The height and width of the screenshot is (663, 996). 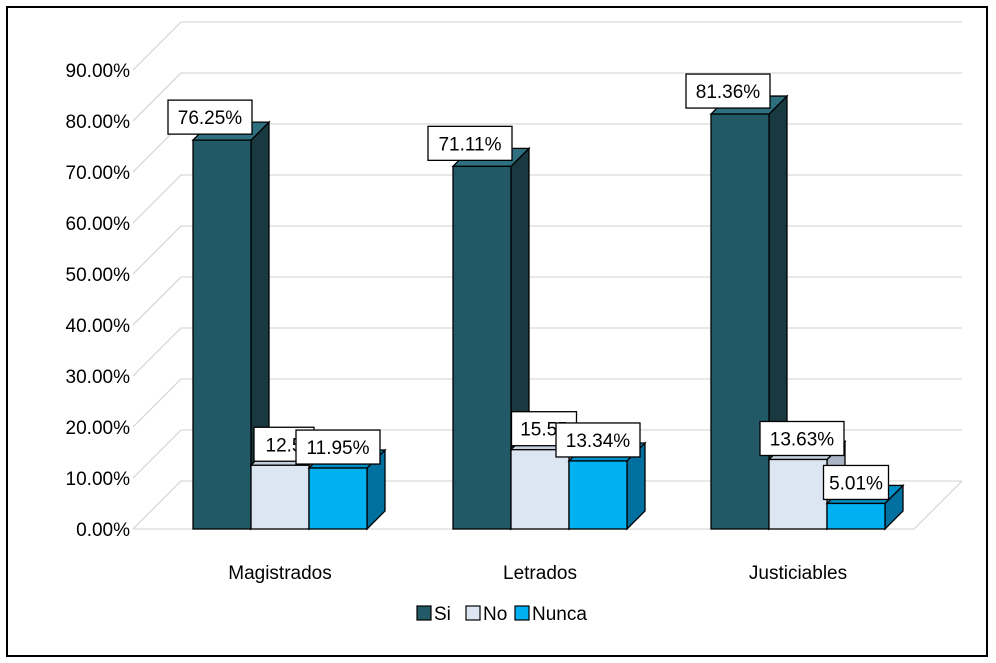 I want to click on data-label: 71.11%, so click(x=469, y=144).